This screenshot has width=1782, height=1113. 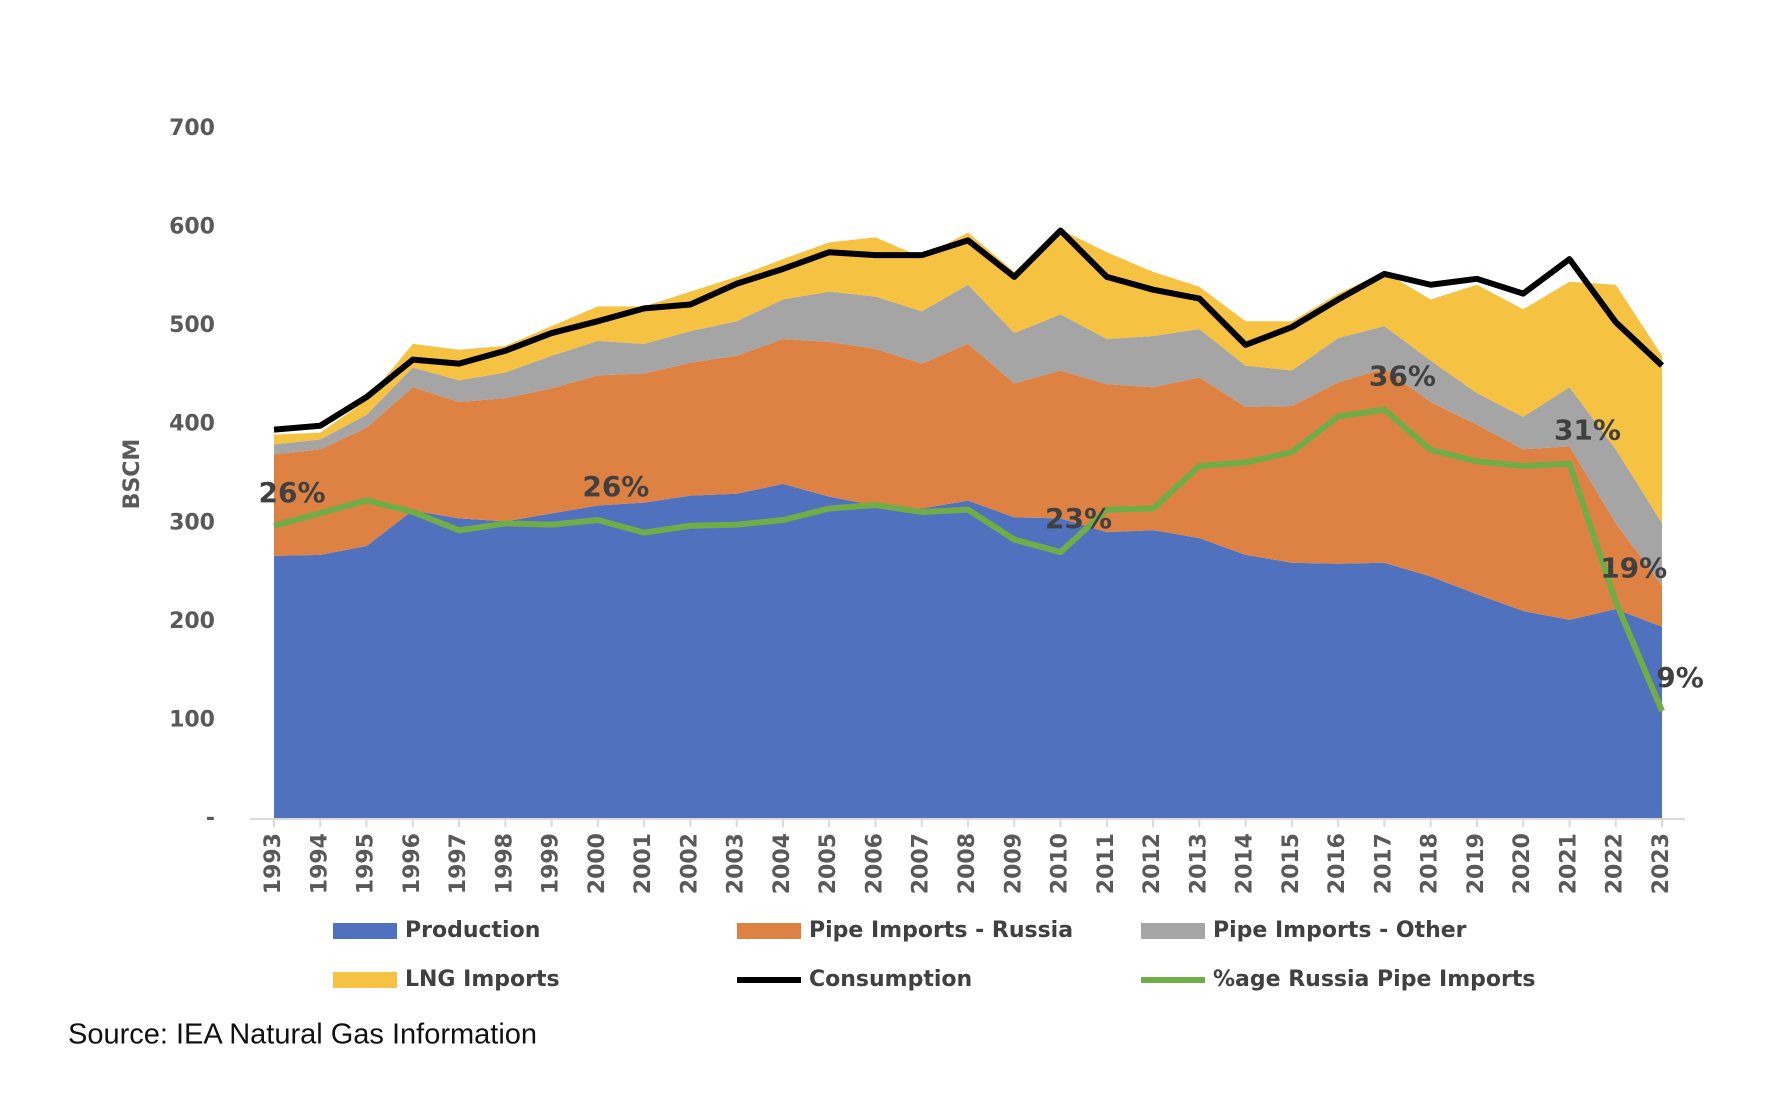 I want to click on x-tick-label: 1993, so click(x=273, y=863).